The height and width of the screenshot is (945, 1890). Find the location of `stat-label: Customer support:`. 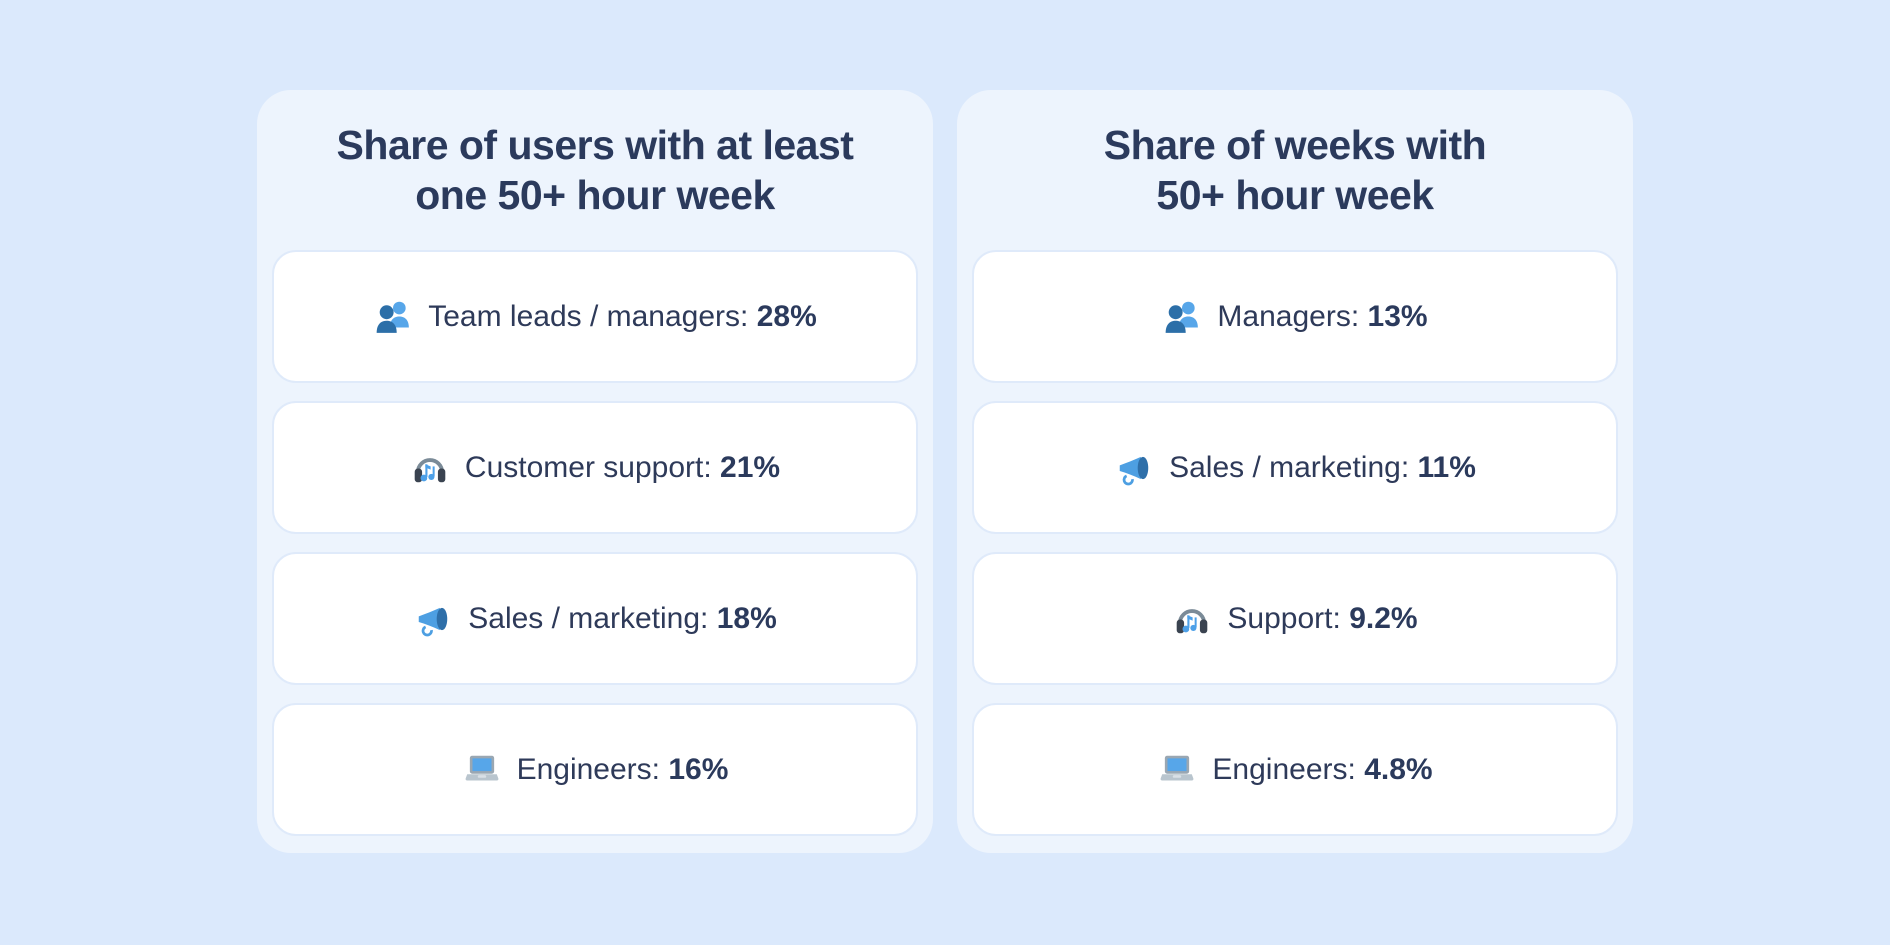

stat-label: Customer support: is located at coordinates (588, 467).